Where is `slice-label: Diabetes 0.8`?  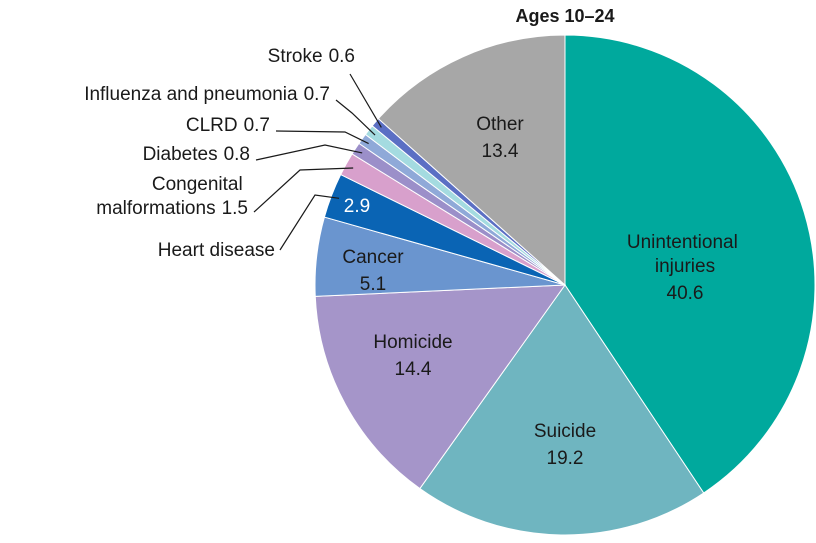
slice-label: Diabetes 0.8 is located at coordinates (196, 154).